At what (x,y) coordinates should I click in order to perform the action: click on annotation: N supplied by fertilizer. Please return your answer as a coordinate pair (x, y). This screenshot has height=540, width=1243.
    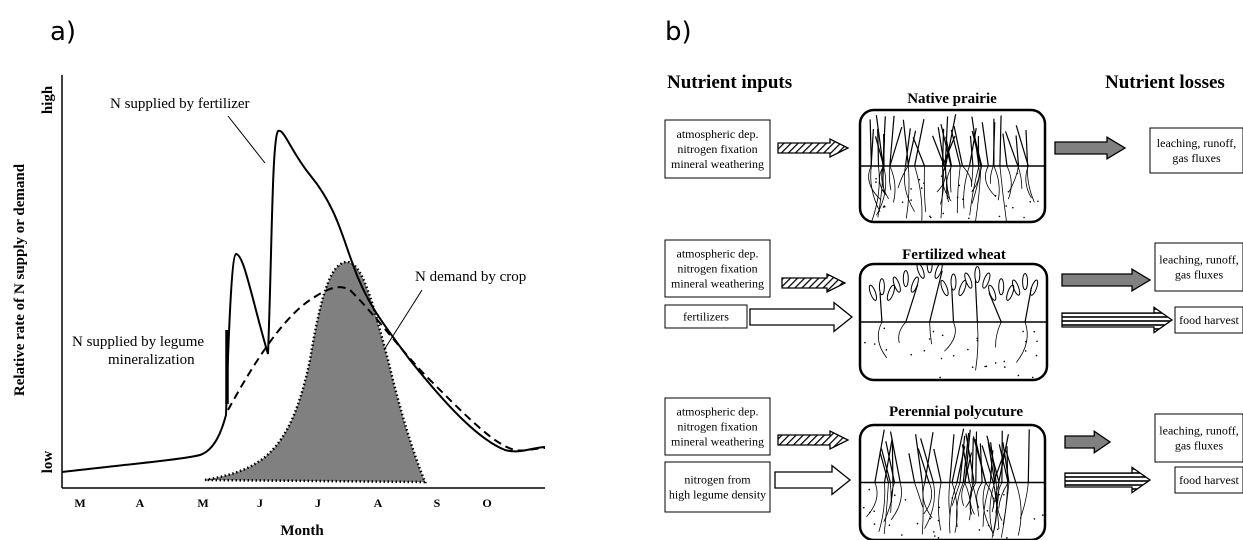
    Looking at the image, I should click on (180, 104).